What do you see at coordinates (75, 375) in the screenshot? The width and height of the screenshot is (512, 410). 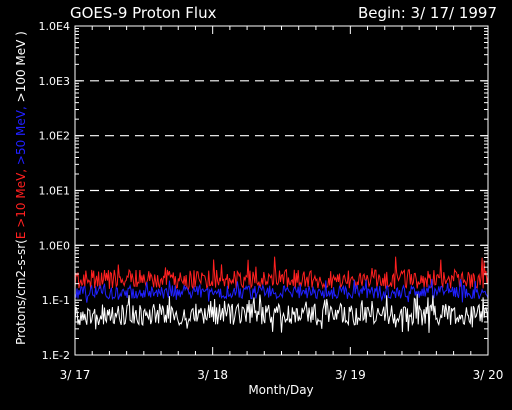 I see `x-tick-label-0: 3/ 17` at bounding box center [75, 375].